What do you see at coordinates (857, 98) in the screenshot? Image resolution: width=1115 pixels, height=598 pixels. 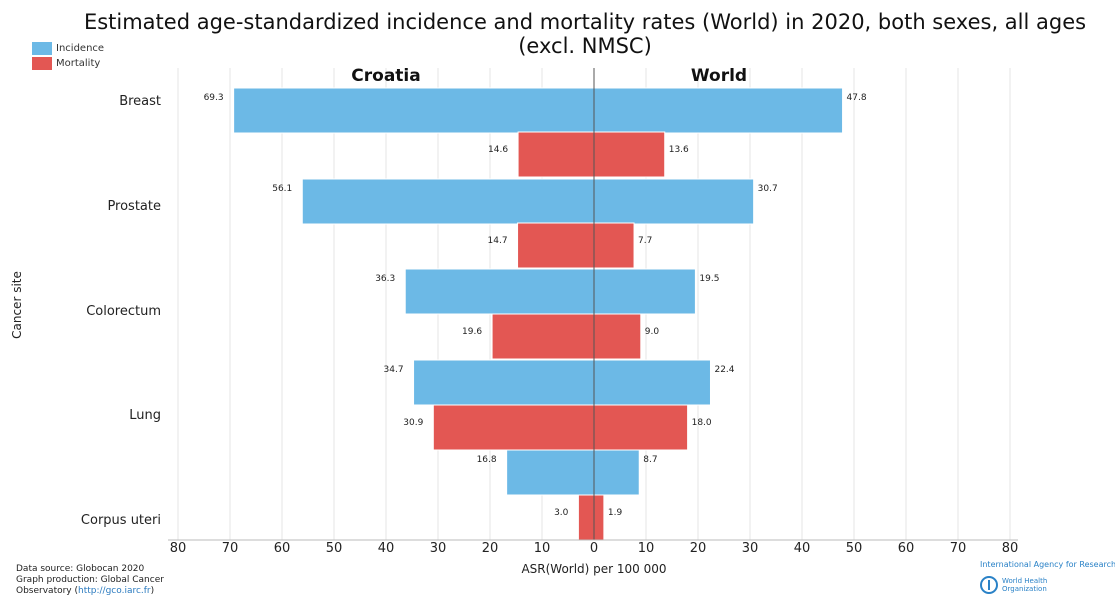 I see `incidence-value-right: 47.8` at bounding box center [857, 98].